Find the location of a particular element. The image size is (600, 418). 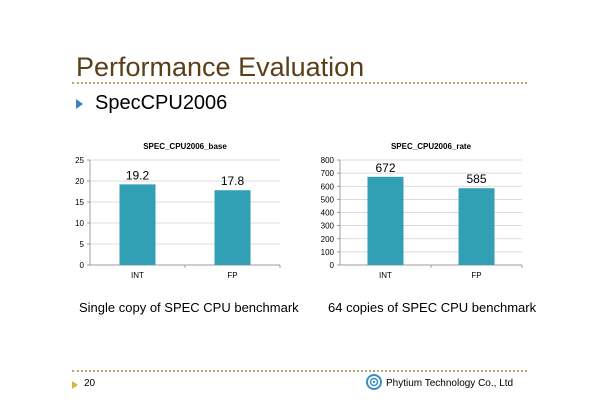

title-divider is located at coordinates (299, 83).